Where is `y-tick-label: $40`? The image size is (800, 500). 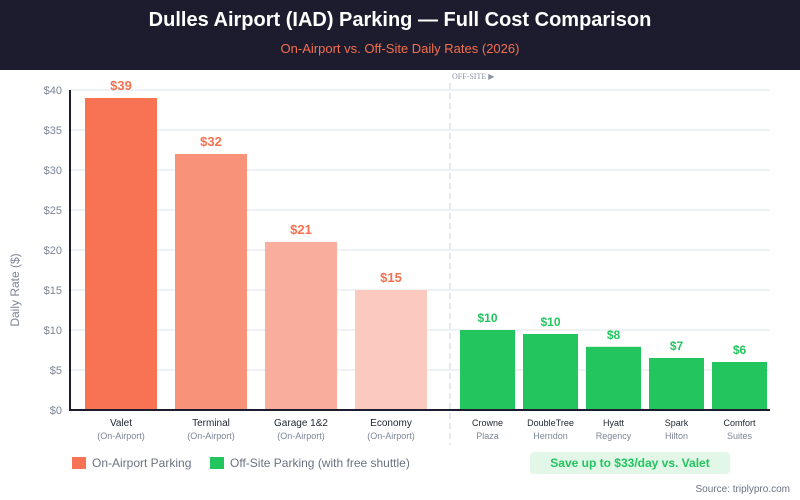
y-tick-label: $40 is located at coordinates (53, 91).